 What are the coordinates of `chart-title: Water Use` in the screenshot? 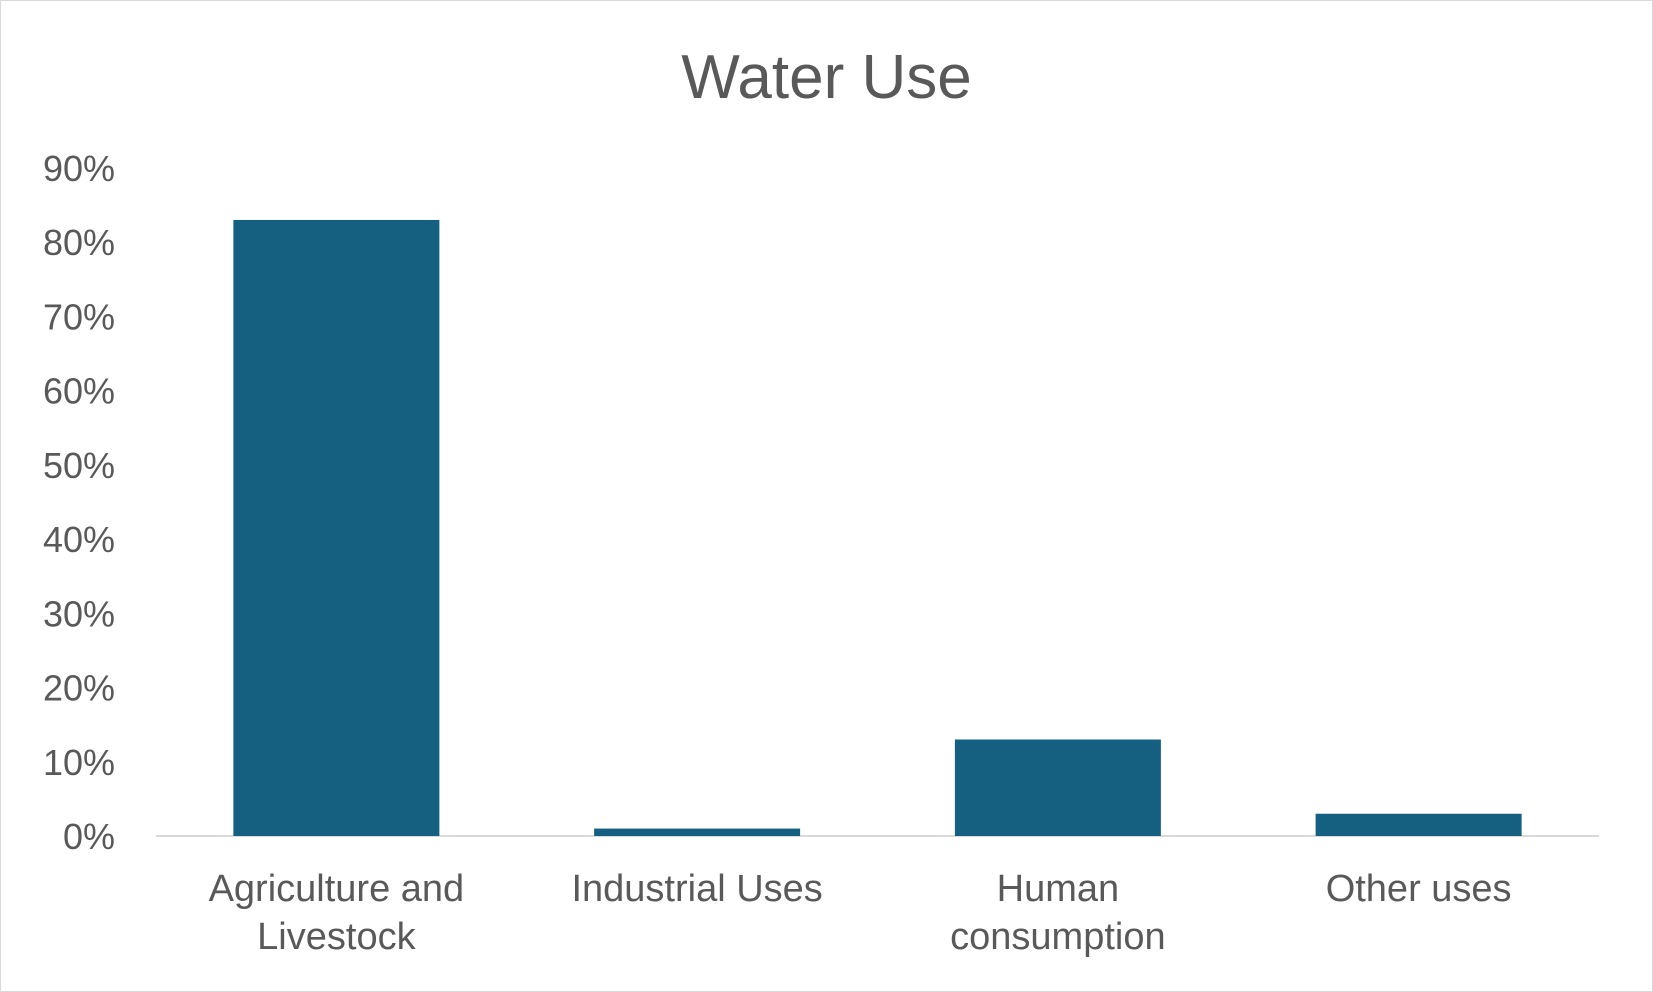 It's located at (826, 77).